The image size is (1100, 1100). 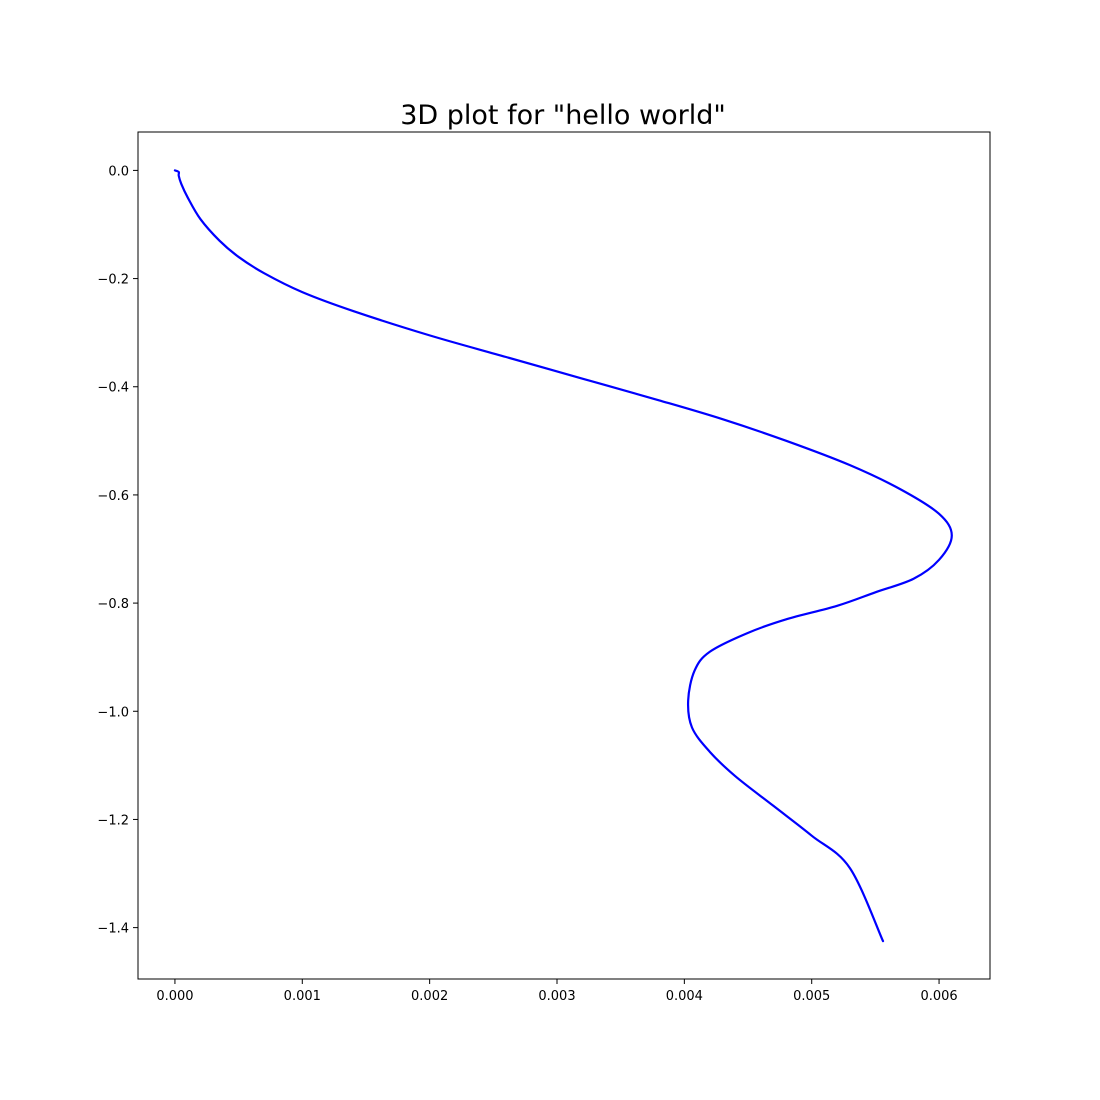 I want to click on x-tick-label: 0.000, so click(x=174, y=996).